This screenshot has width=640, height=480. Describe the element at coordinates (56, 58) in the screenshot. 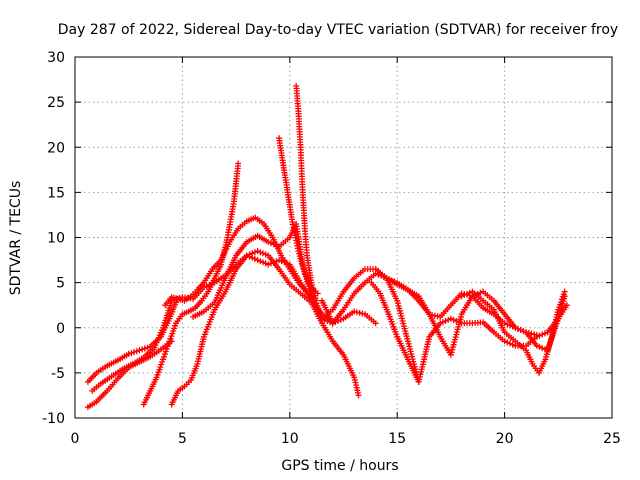

I see `y-tick-label: 30` at that location.